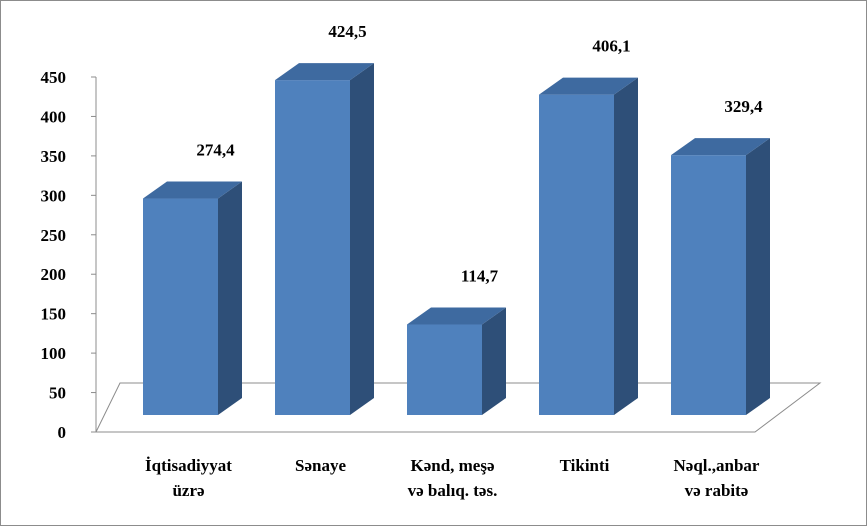 This screenshot has height=526, width=867. What do you see at coordinates (188, 478) in the screenshot?
I see `category-label: İqtisadiyyat üzrə` at bounding box center [188, 478].